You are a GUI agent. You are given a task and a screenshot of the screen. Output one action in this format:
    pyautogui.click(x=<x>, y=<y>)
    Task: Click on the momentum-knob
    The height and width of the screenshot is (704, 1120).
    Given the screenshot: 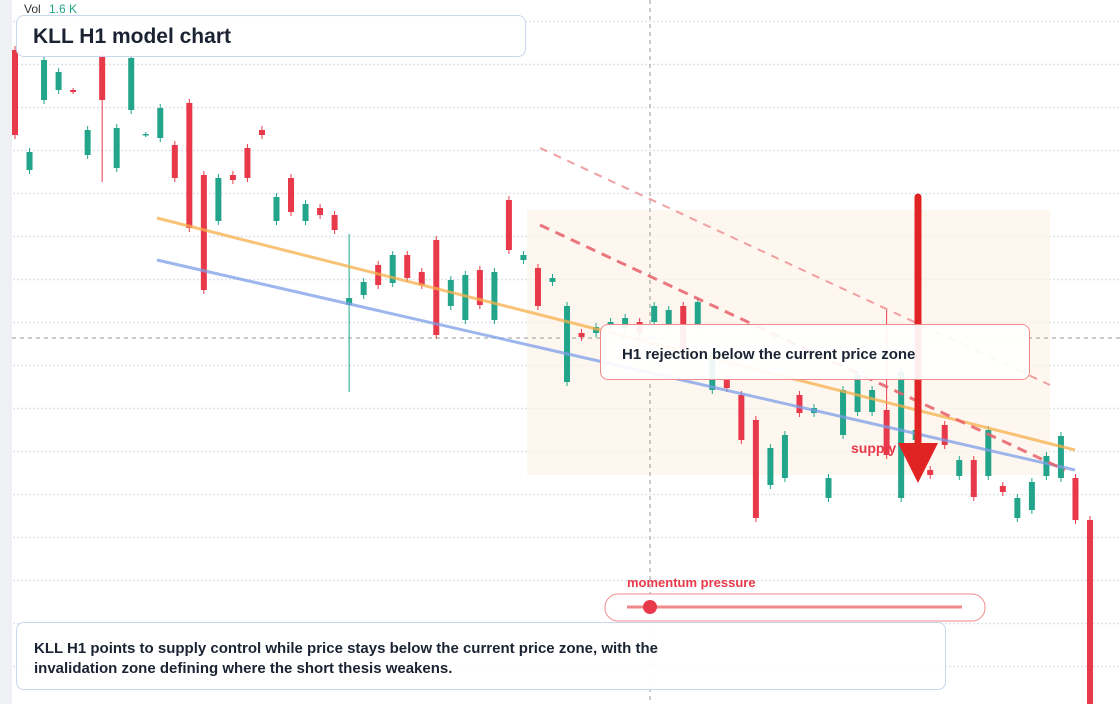 What is the action you would take?
    pyautogui.click(x=650, y=607)
    